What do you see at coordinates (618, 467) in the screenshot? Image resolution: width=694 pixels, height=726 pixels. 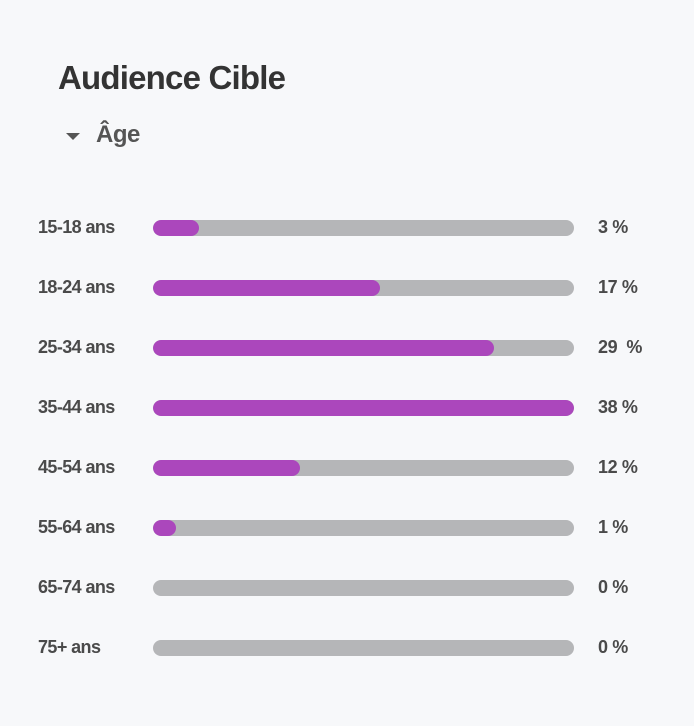 I see `percent-value: 12 %` at bounding box center [618, 467].